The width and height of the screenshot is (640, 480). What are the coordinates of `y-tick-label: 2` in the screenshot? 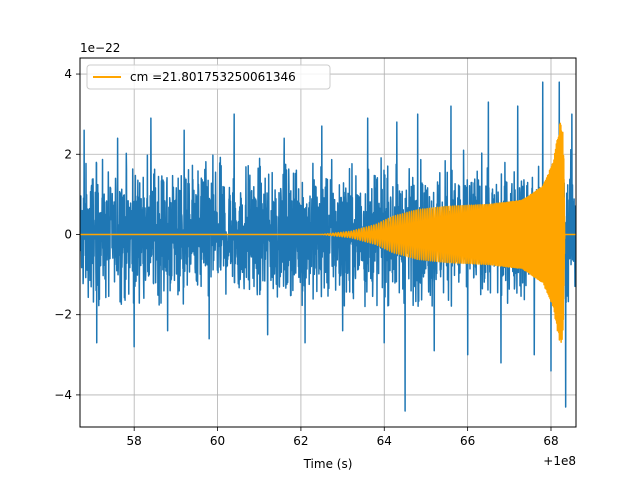 It's located at (68, 154).